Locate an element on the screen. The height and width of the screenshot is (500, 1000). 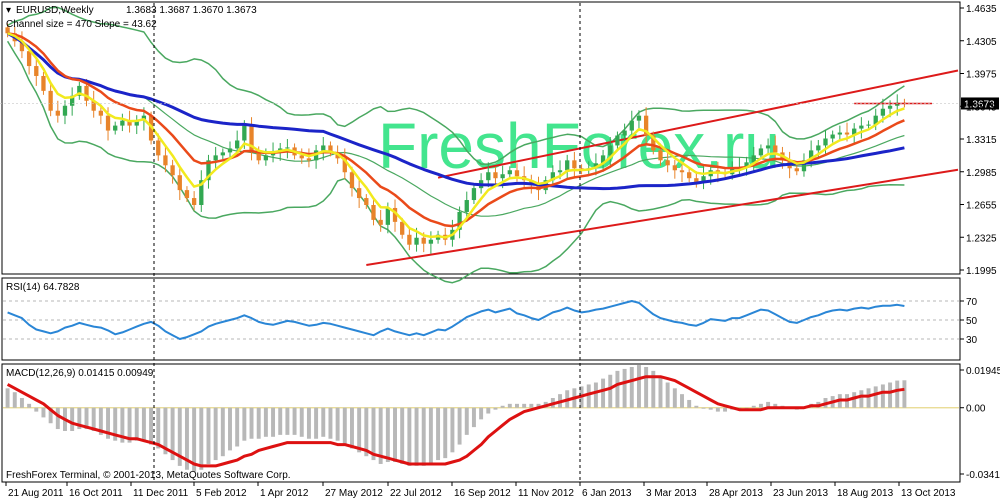
current-price-tag is located at coordinates (980, 103).